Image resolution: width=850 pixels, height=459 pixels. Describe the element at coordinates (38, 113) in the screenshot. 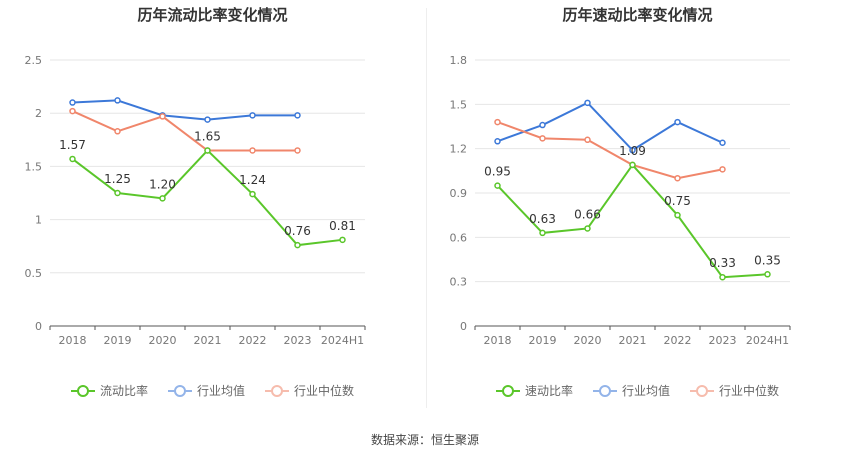

I see `y-tick-label: 2` at that location.